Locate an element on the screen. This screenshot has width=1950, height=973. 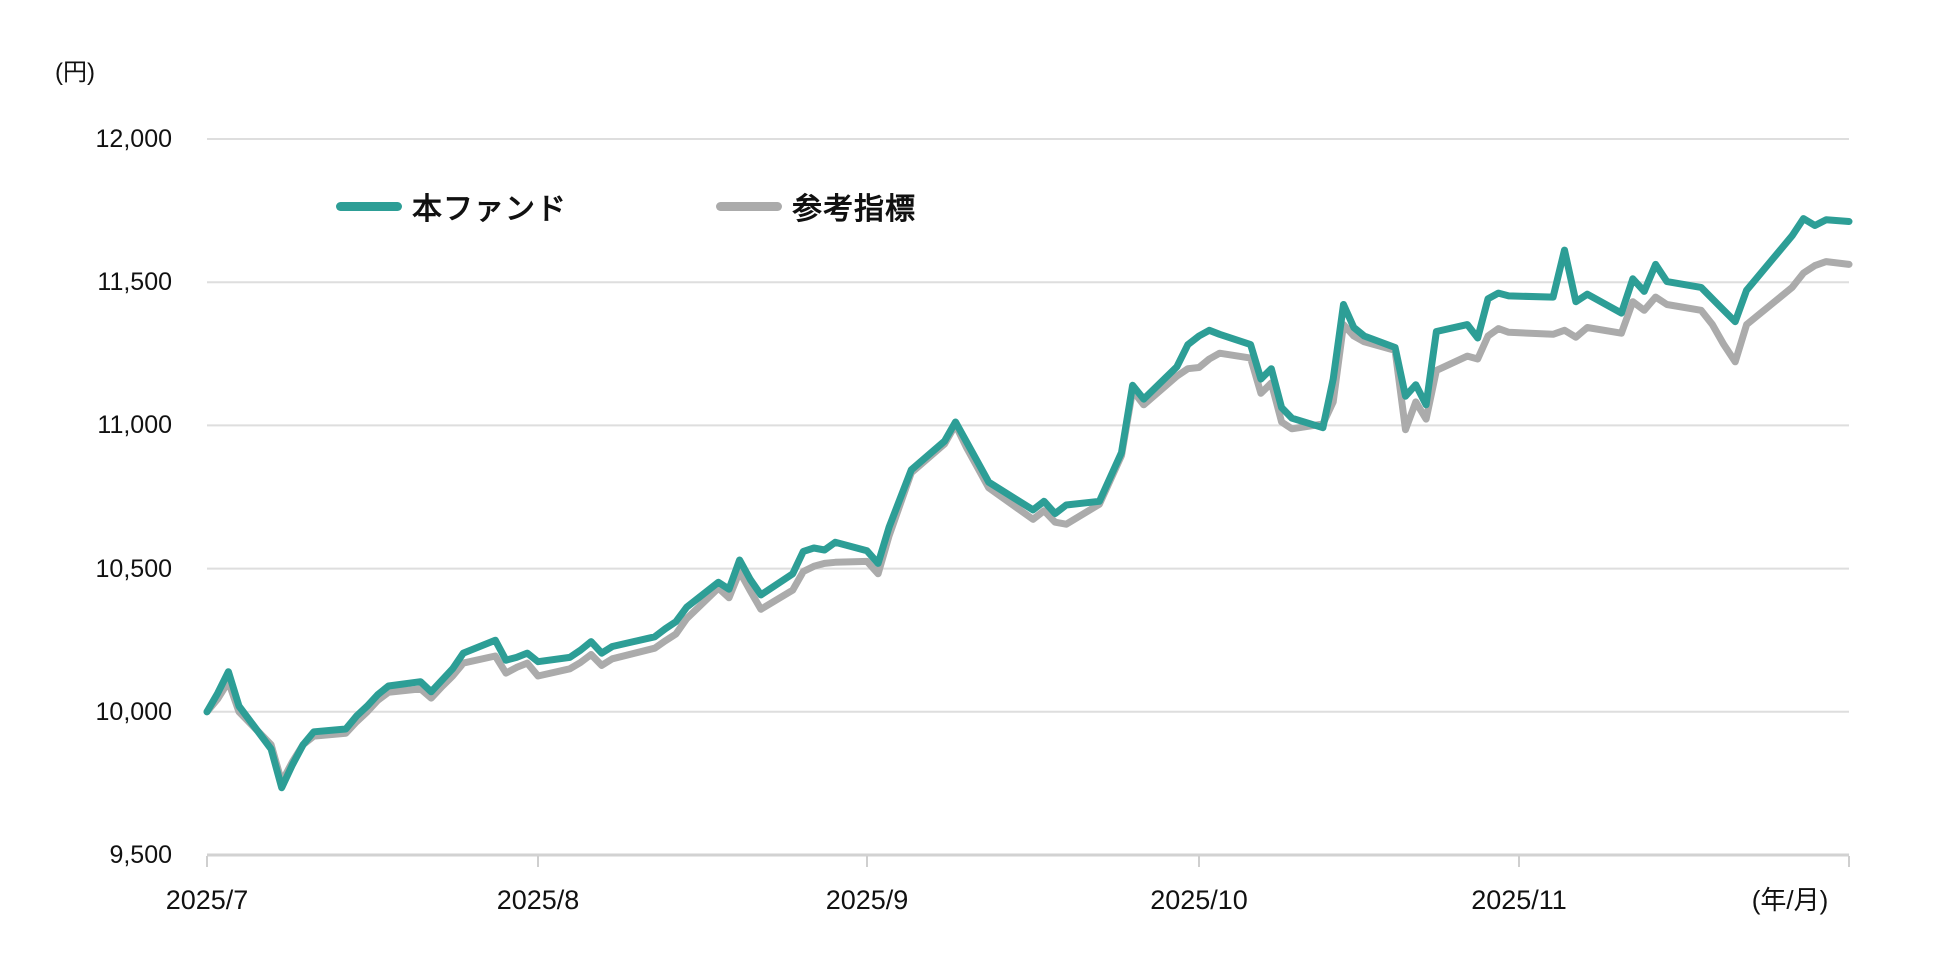
legend-item-index: 参考指標 is located at coordinates (816, 206).